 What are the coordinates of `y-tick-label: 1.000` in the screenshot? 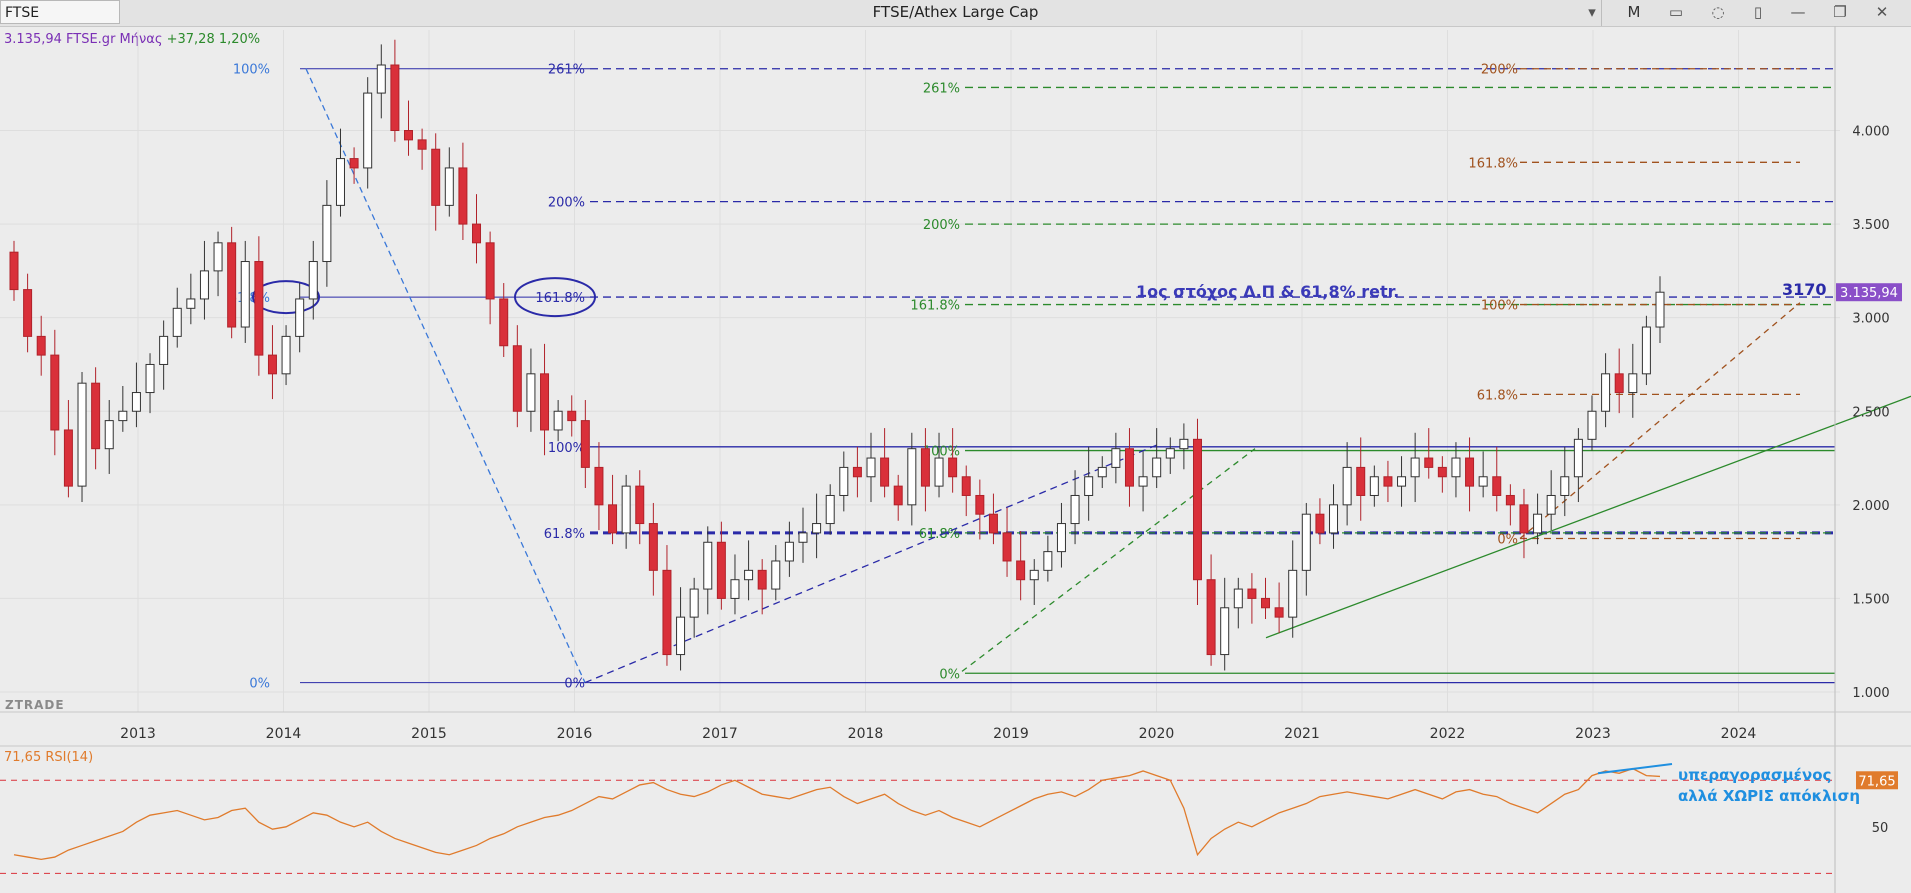 It's located at (1870, 693).